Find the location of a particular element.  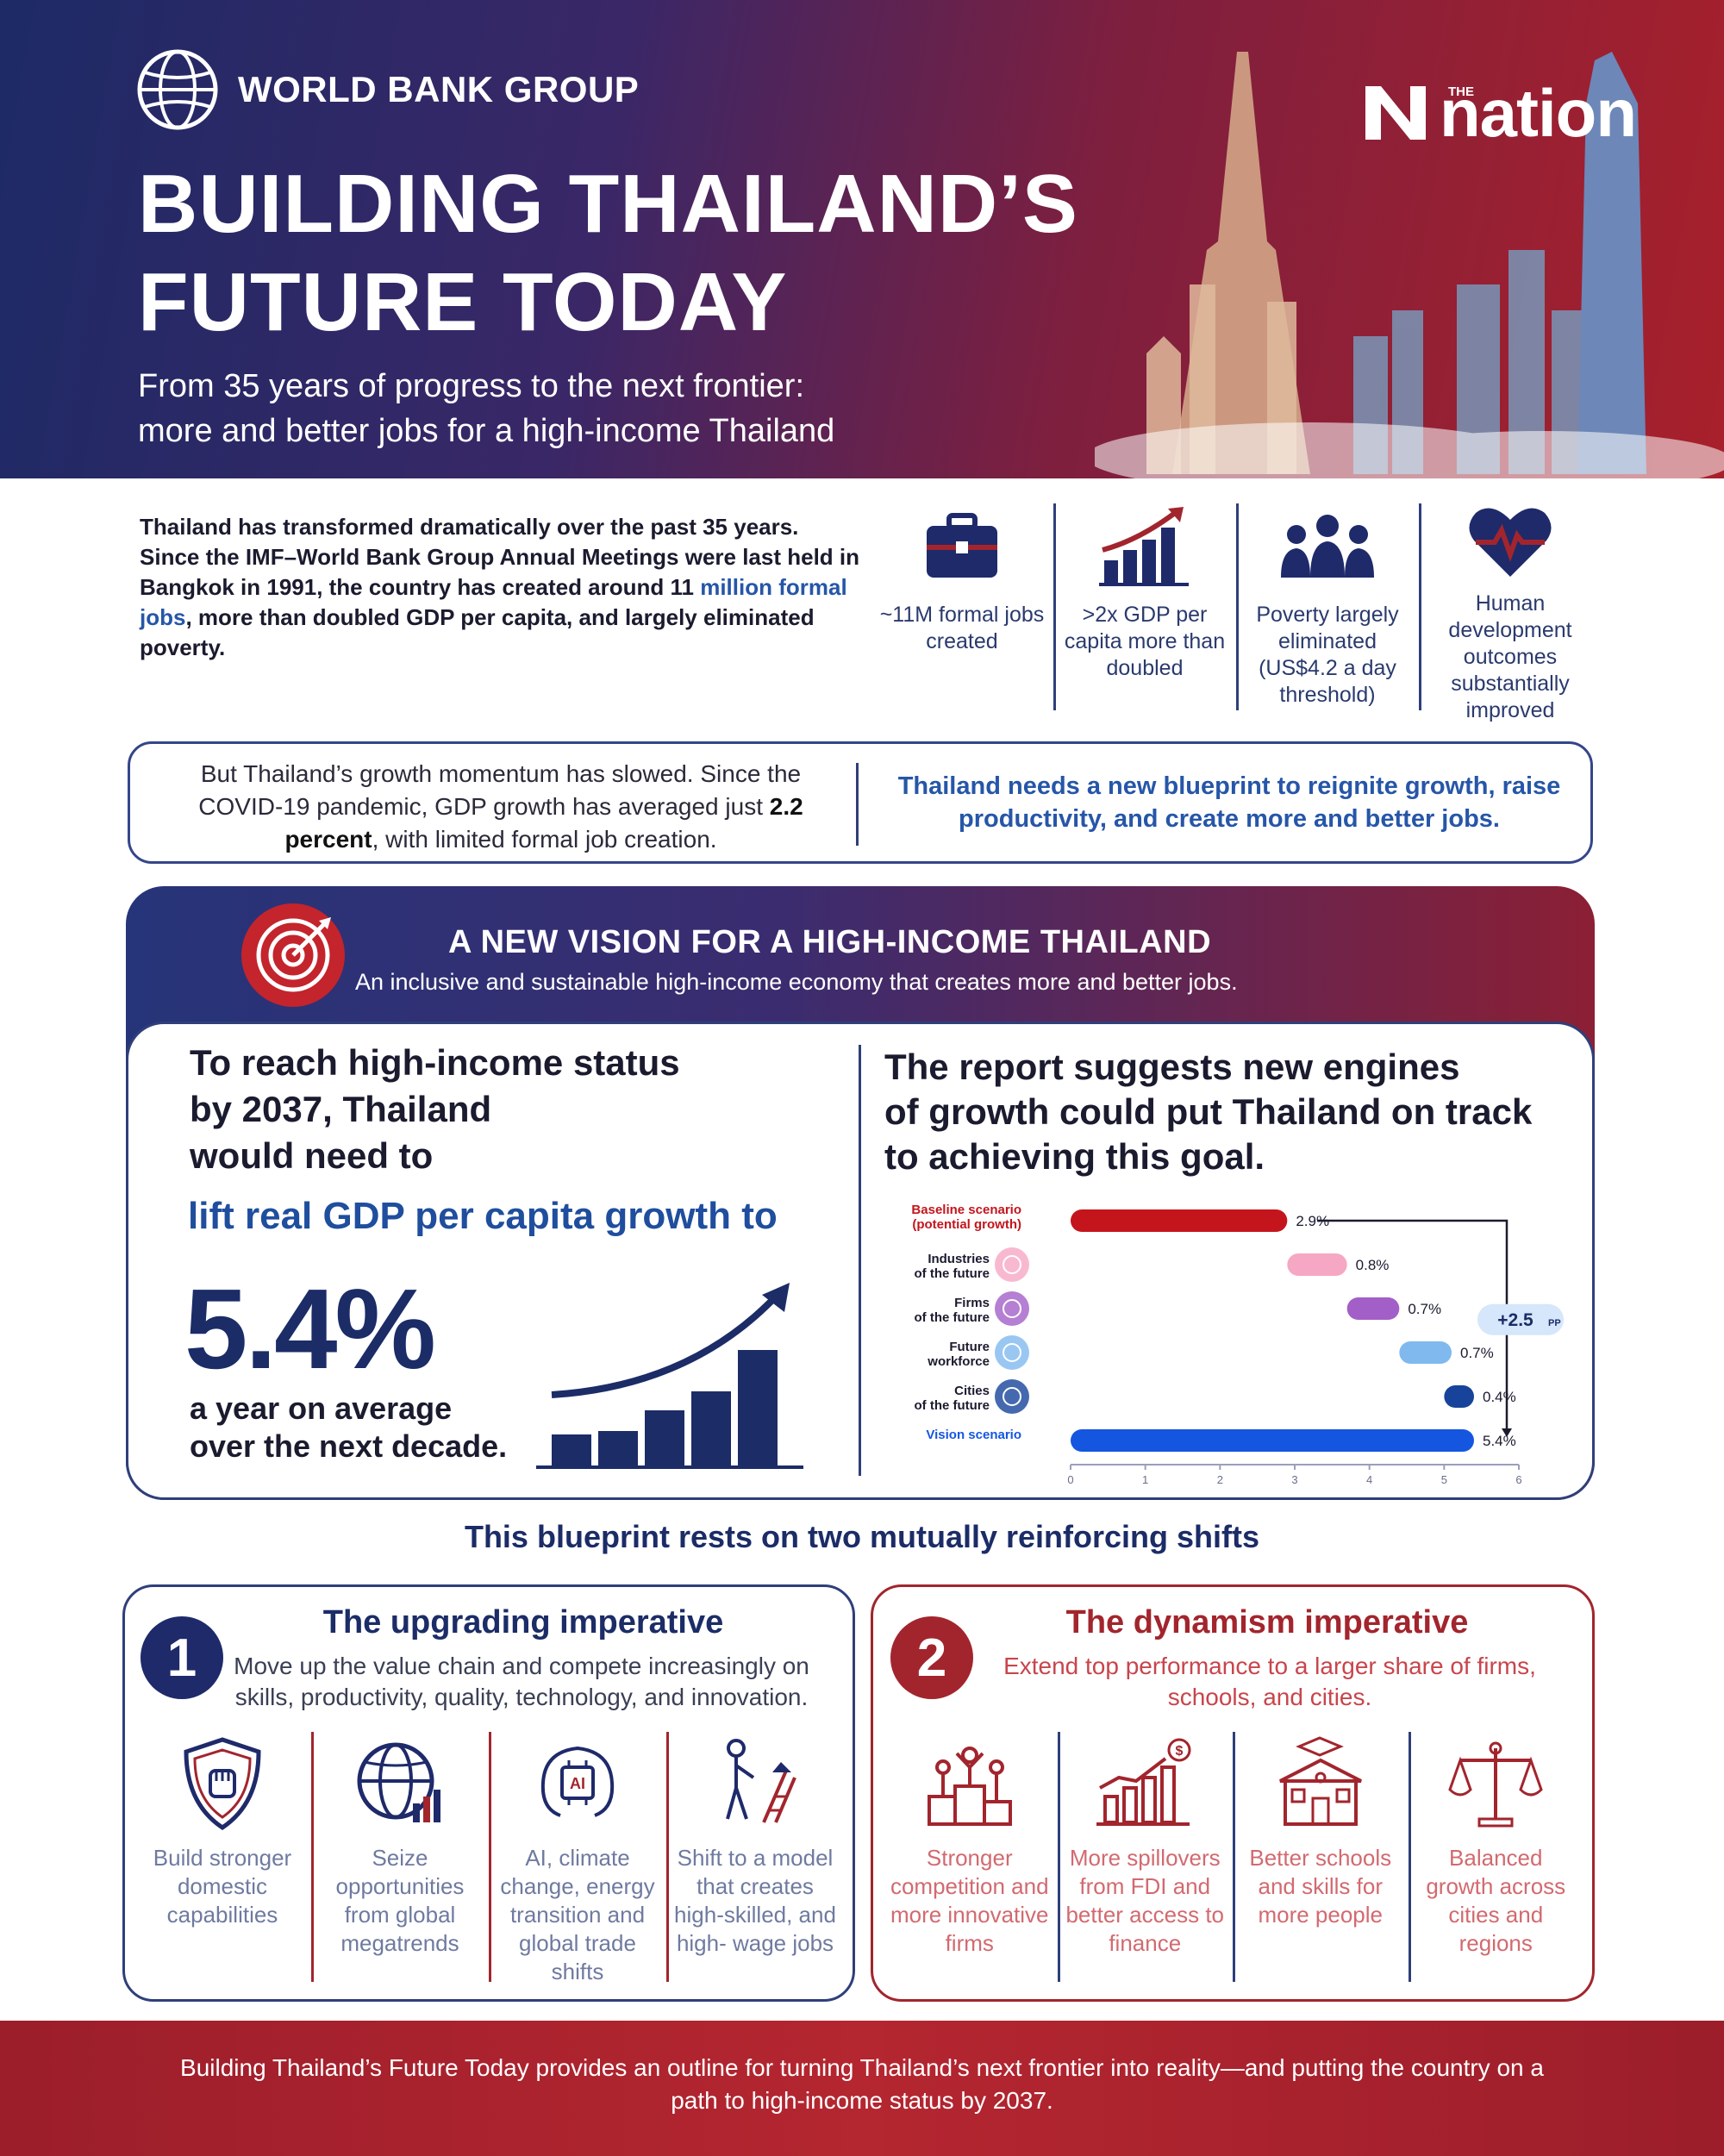

ai-chip-icon: AI is located at coordinates (577, 1781).